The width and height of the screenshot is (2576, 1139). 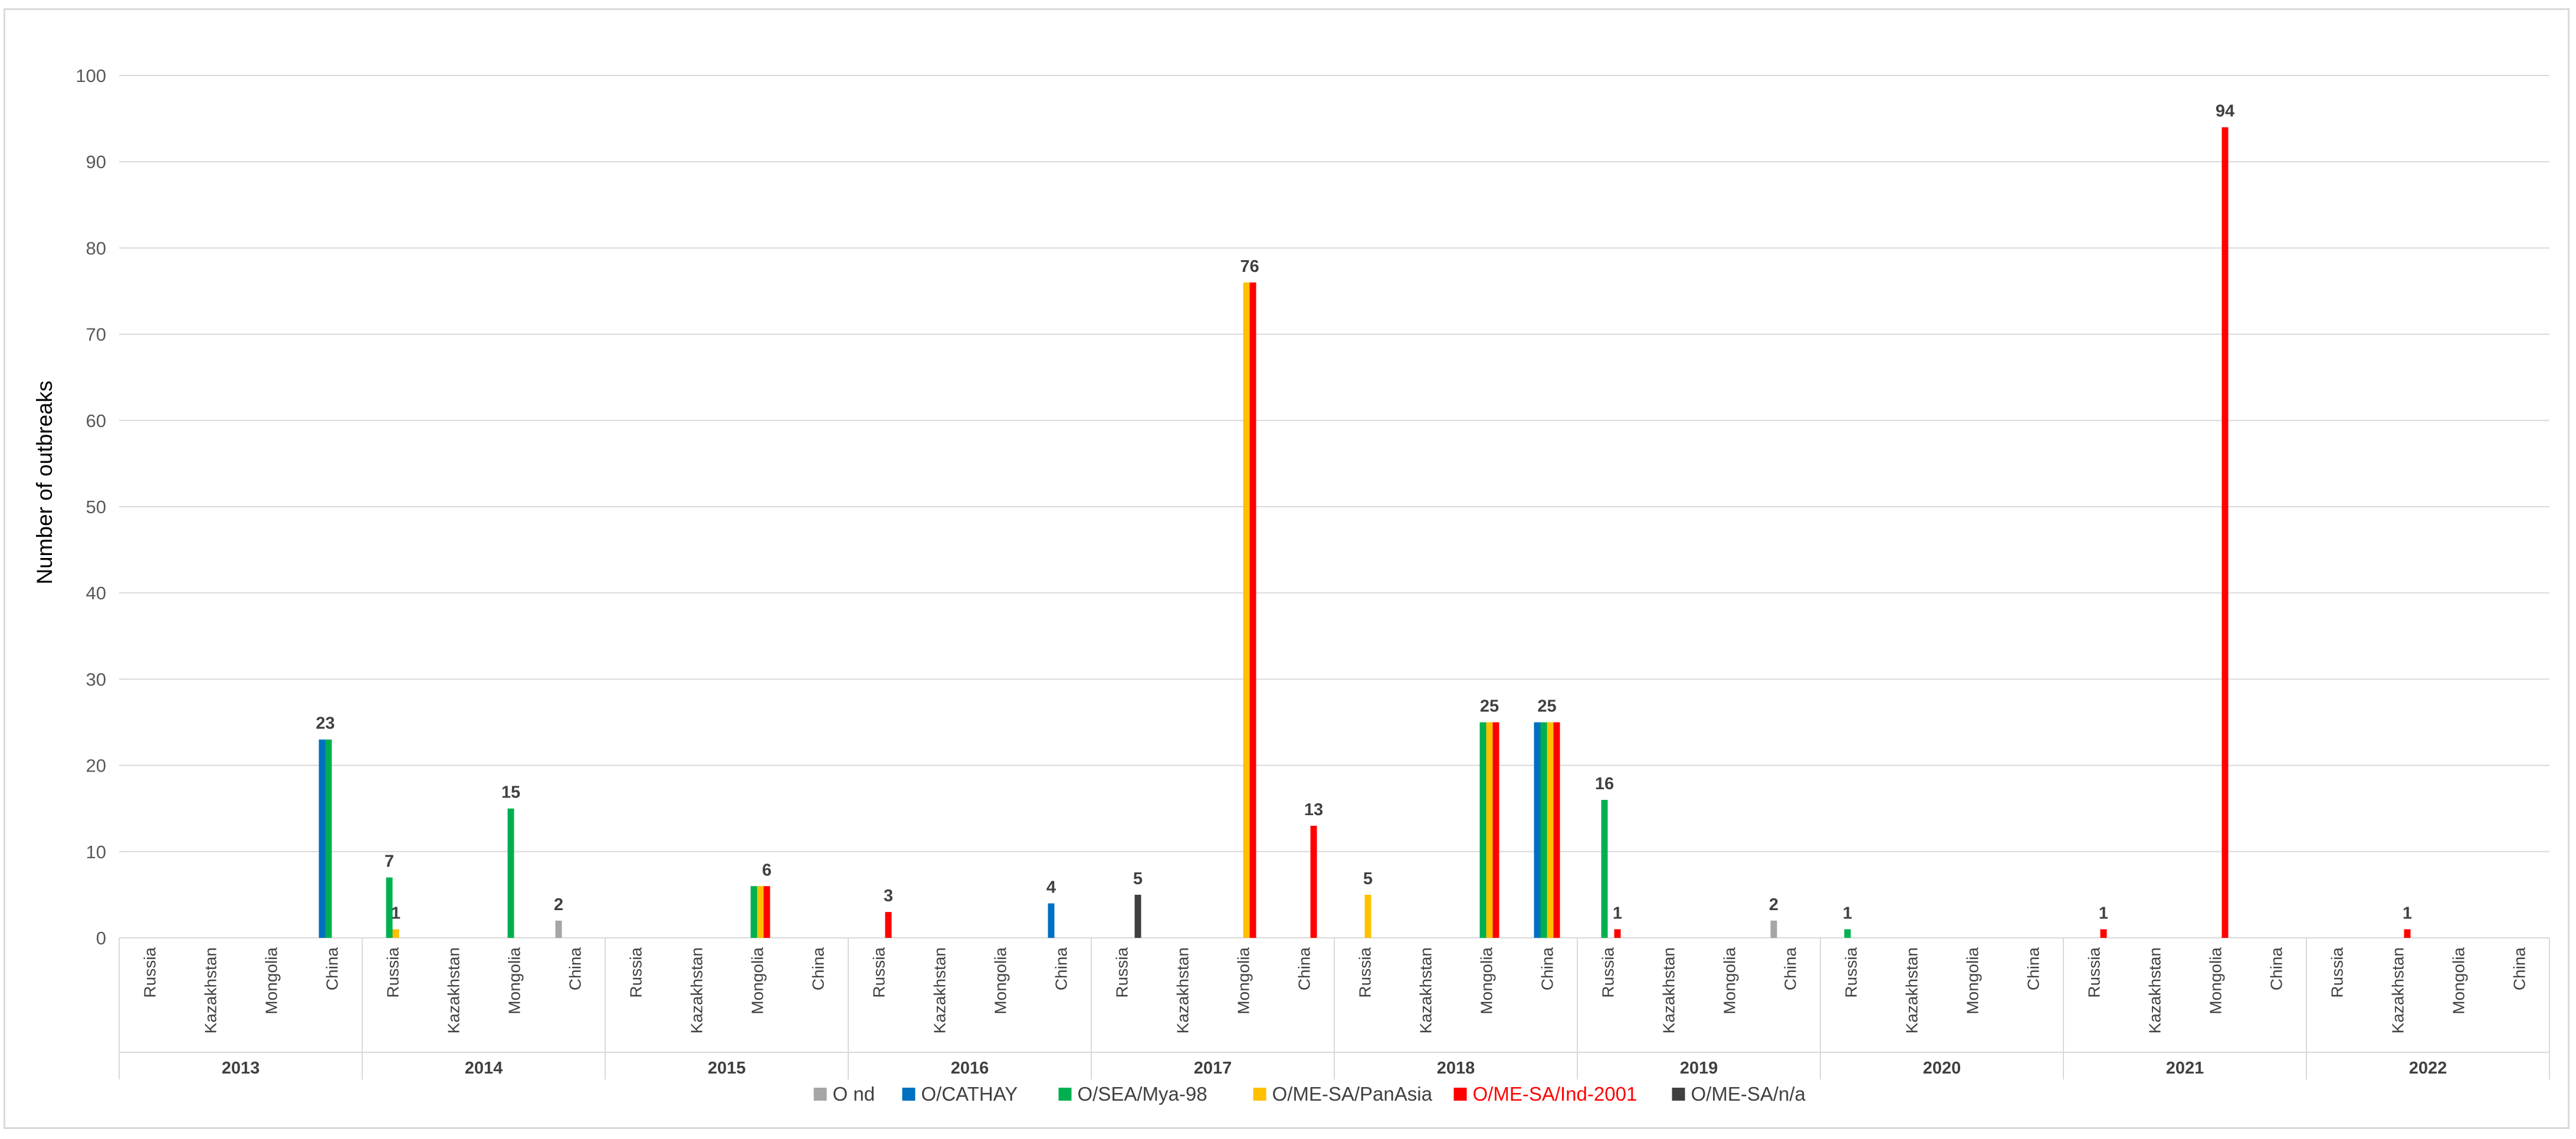 What do you see at coordinates (325, 723) in the screenshot?
I see `data-label-2013-china: 23` at bounding box center [325, 723].